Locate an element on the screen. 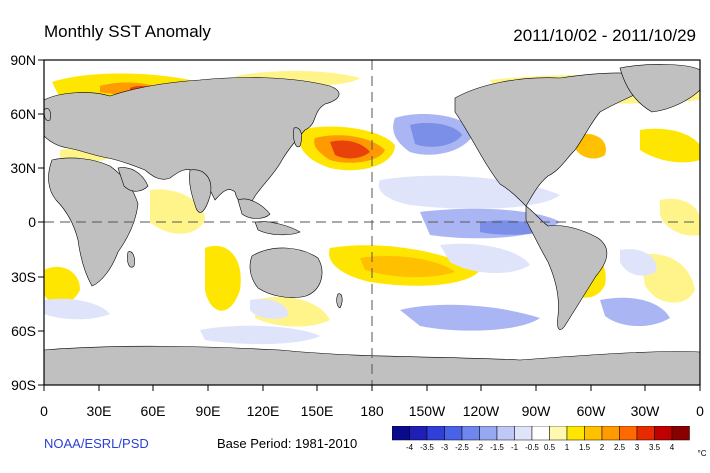 The height and width of the screenshot is (473, 710). lon-label: 60E is located at coordinates (153, 411).